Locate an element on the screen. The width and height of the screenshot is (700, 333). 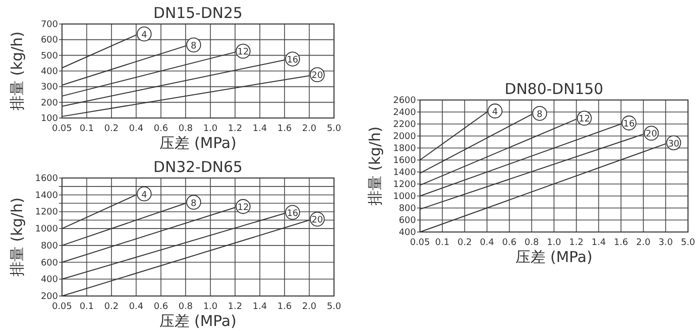
y-tick-label: 700 is located at coordinates (49, 25).